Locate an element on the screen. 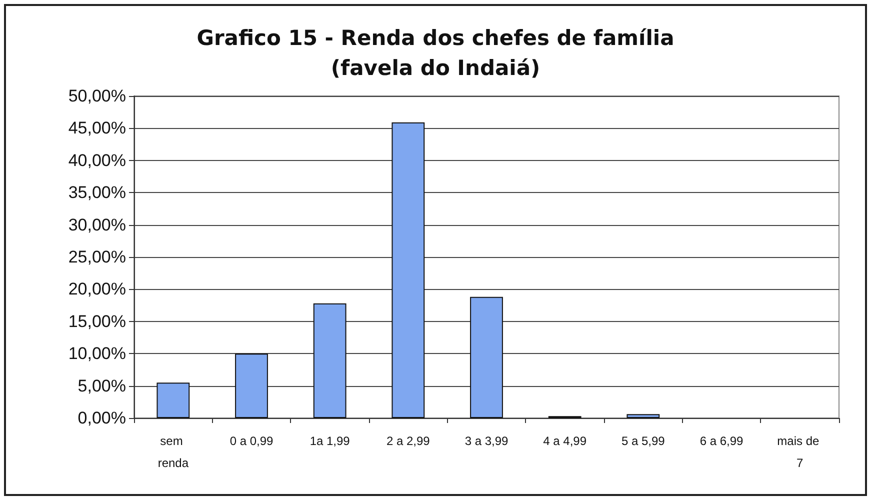 Image resolution: width=875 pixels, height=504 pixels. y-tick-label: 50,00% is located at coordinates (97, 96).